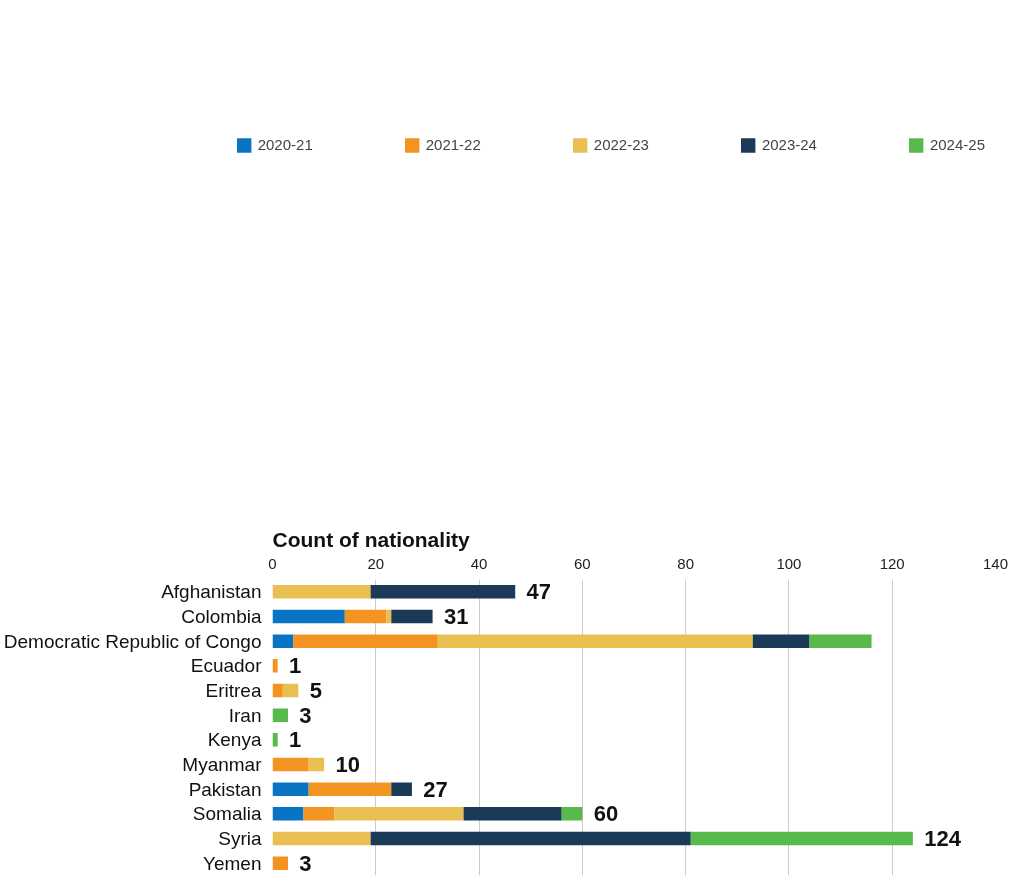 The image size is (1023, 892). Describe the element at coordinates (892, 563) in the screenshot. I see `x-tick-label: 120` at that location.